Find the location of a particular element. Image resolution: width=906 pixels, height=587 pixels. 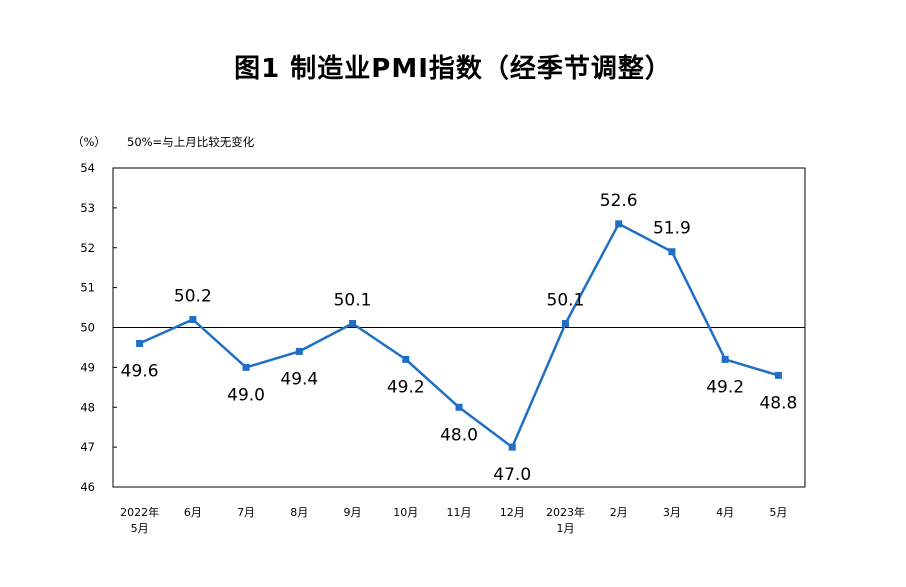

x-tick-label: 6月 is located at coordinates (193, 512).